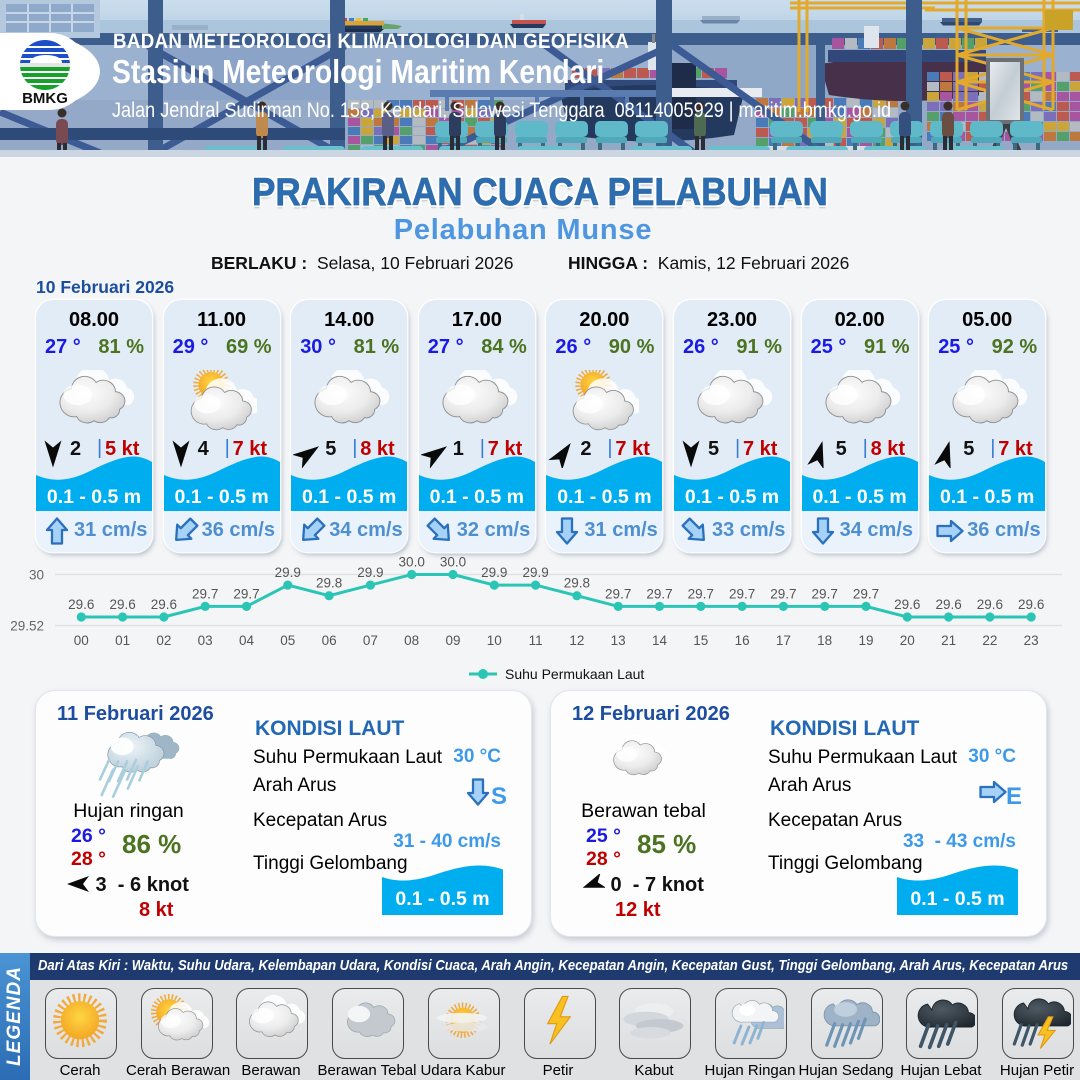 This screenshot has height=1080, width=1080. Describe the element at coordinates (370, 640) in the screenshot. I see `svg-text: 07` at that location.